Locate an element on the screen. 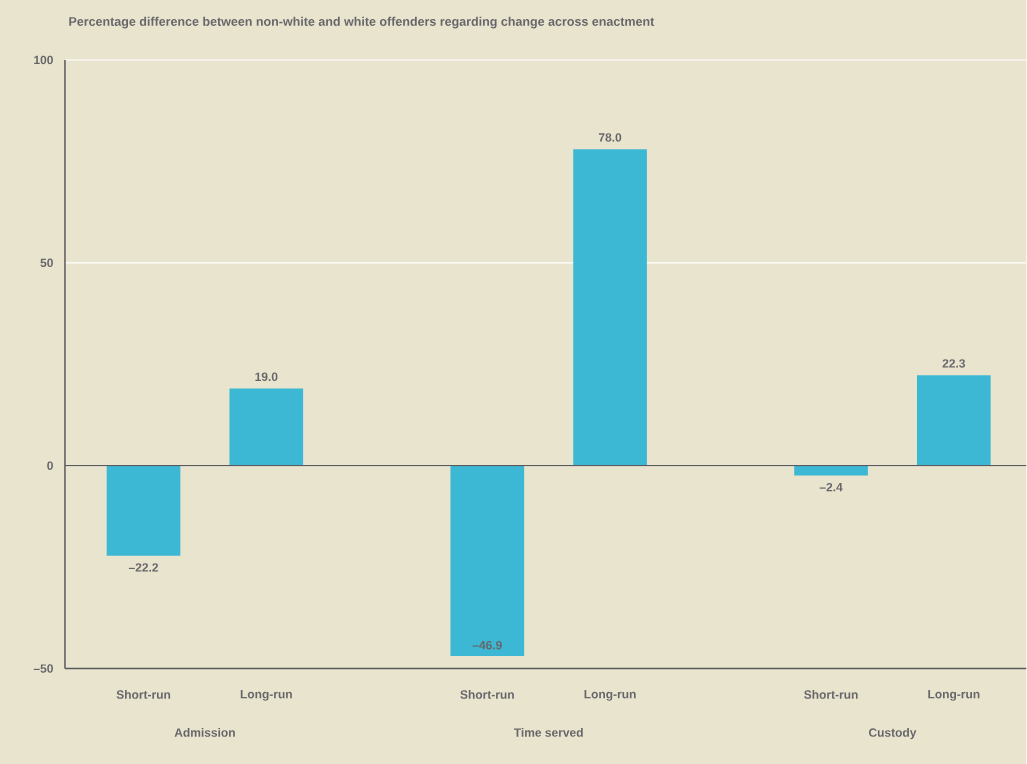  data-label: –22.2 is located at coordinates (143, 567).